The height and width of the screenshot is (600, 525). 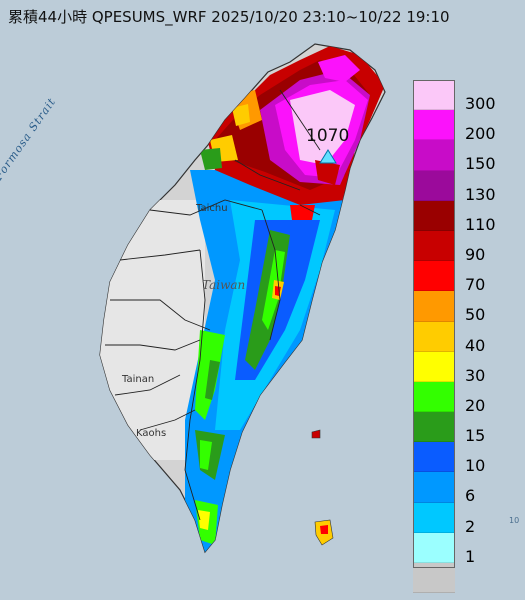 What do you see at coordinates (475, 345) in the screenshot?
I see `legend-label: 40` at bounding box center [475, 345].